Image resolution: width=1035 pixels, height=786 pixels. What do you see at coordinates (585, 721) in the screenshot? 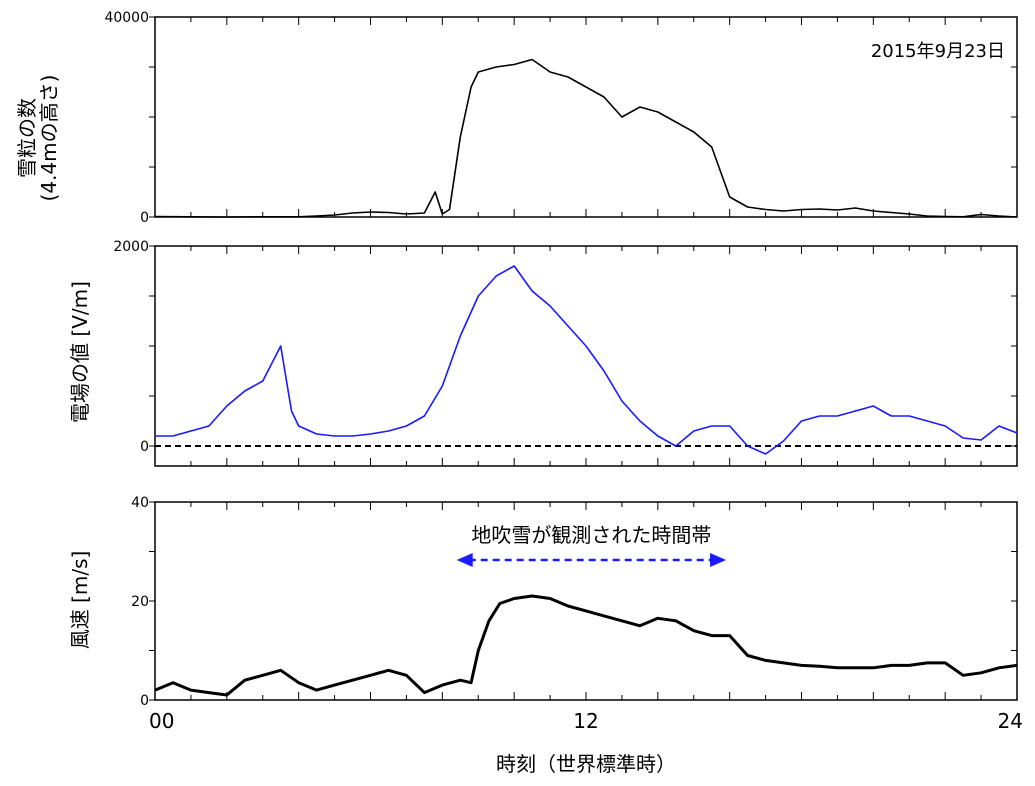
I see `x-tick-label: 12` at bounding box center [585, 721].